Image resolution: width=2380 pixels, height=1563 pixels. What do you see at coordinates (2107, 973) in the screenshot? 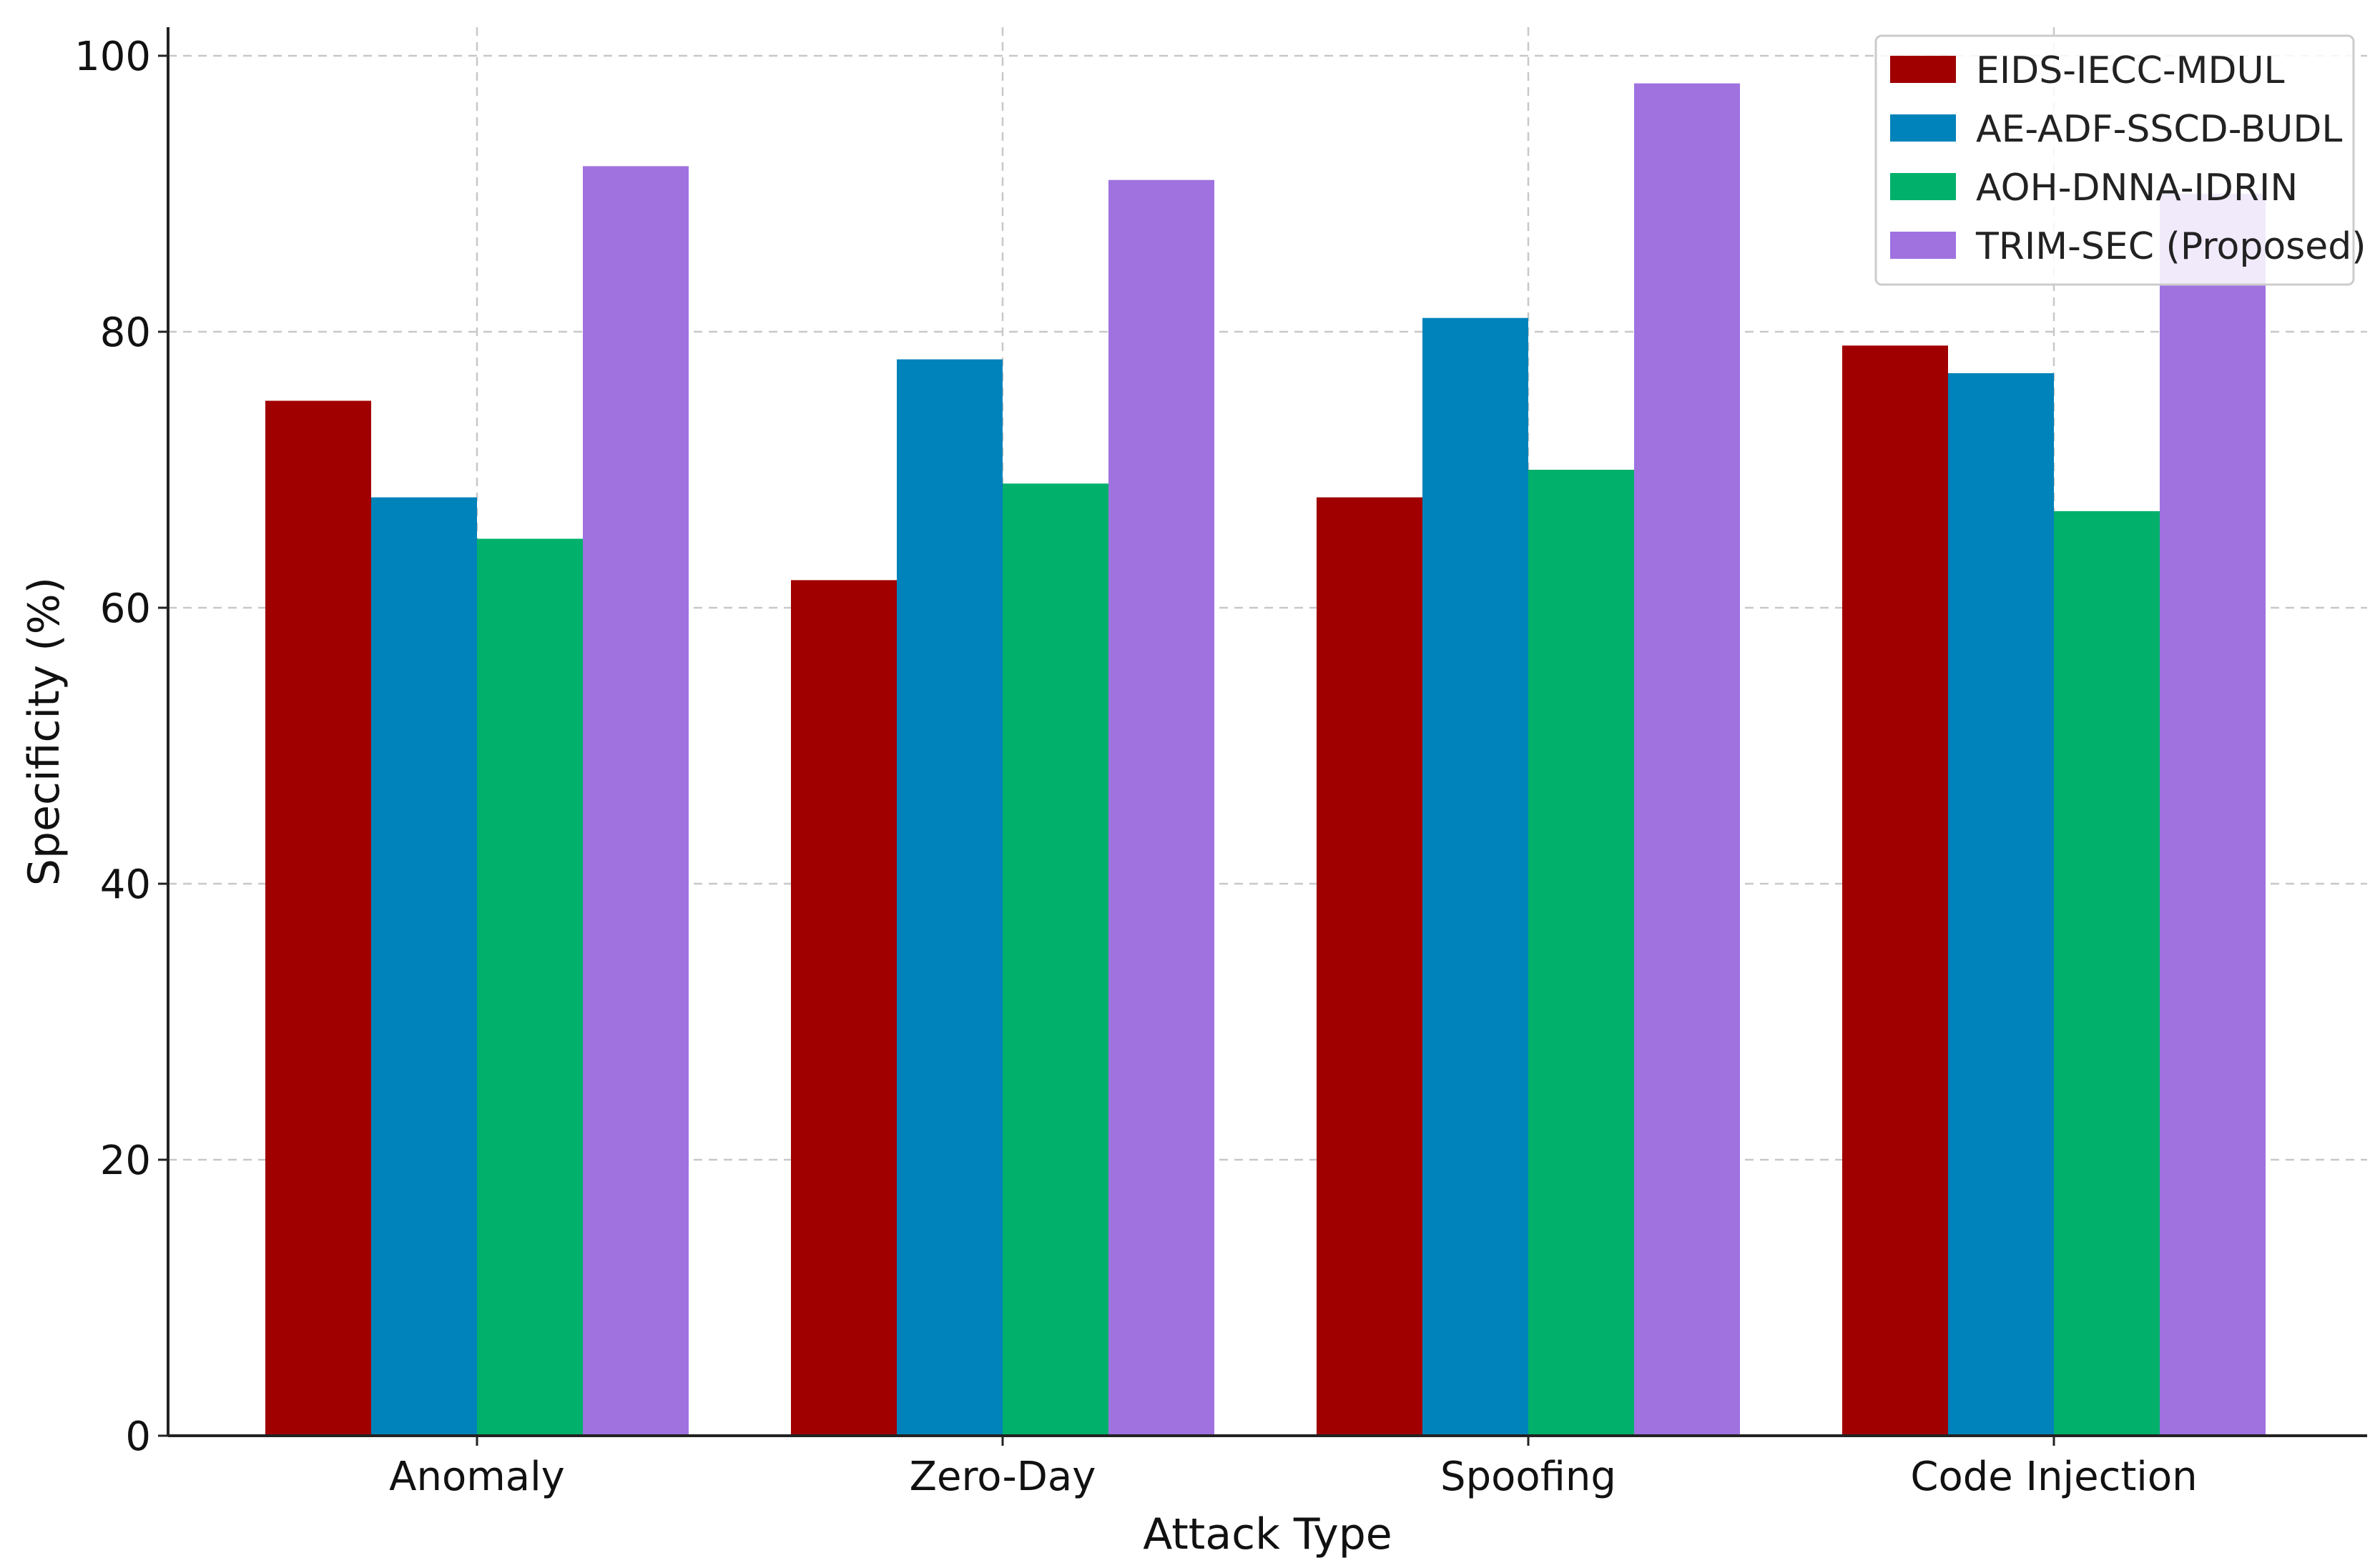
I see `bar-aoh-dnna-idrin-code-injection` at bounding box center [2107, 973].